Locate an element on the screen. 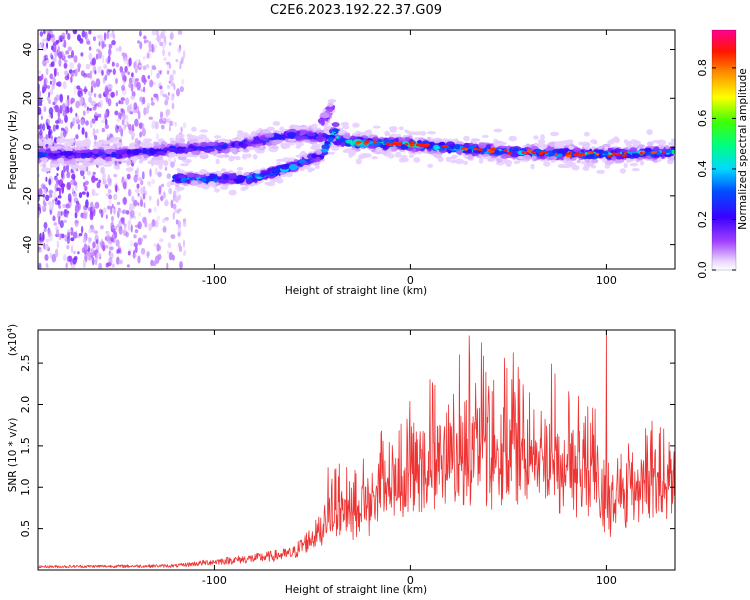 The image size is (750, 600). spectrogram-y-tick-label: 40 is located at coordinates (27, 50).